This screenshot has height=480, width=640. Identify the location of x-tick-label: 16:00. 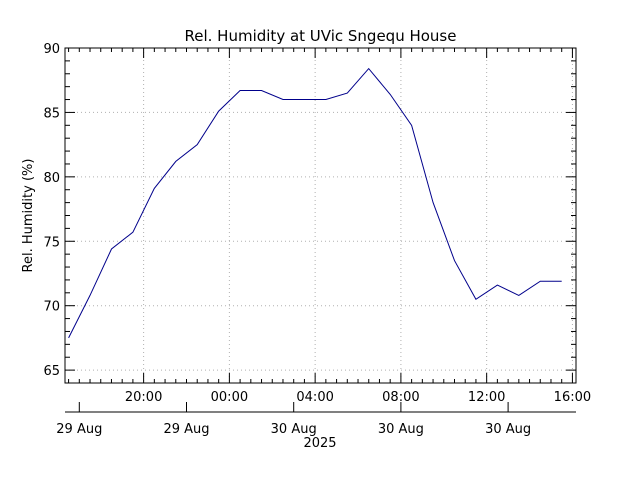
(572, 397).